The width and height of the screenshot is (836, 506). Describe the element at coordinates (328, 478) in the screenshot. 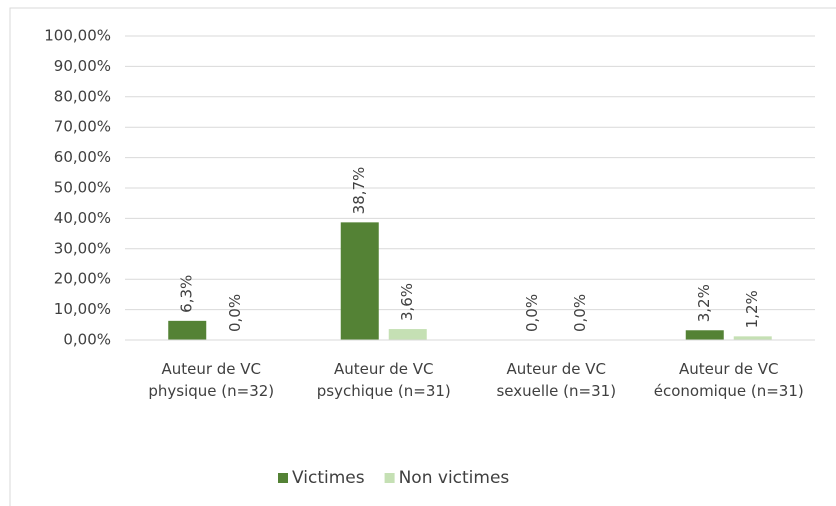

I see `legend-label: Victimes` at that location.